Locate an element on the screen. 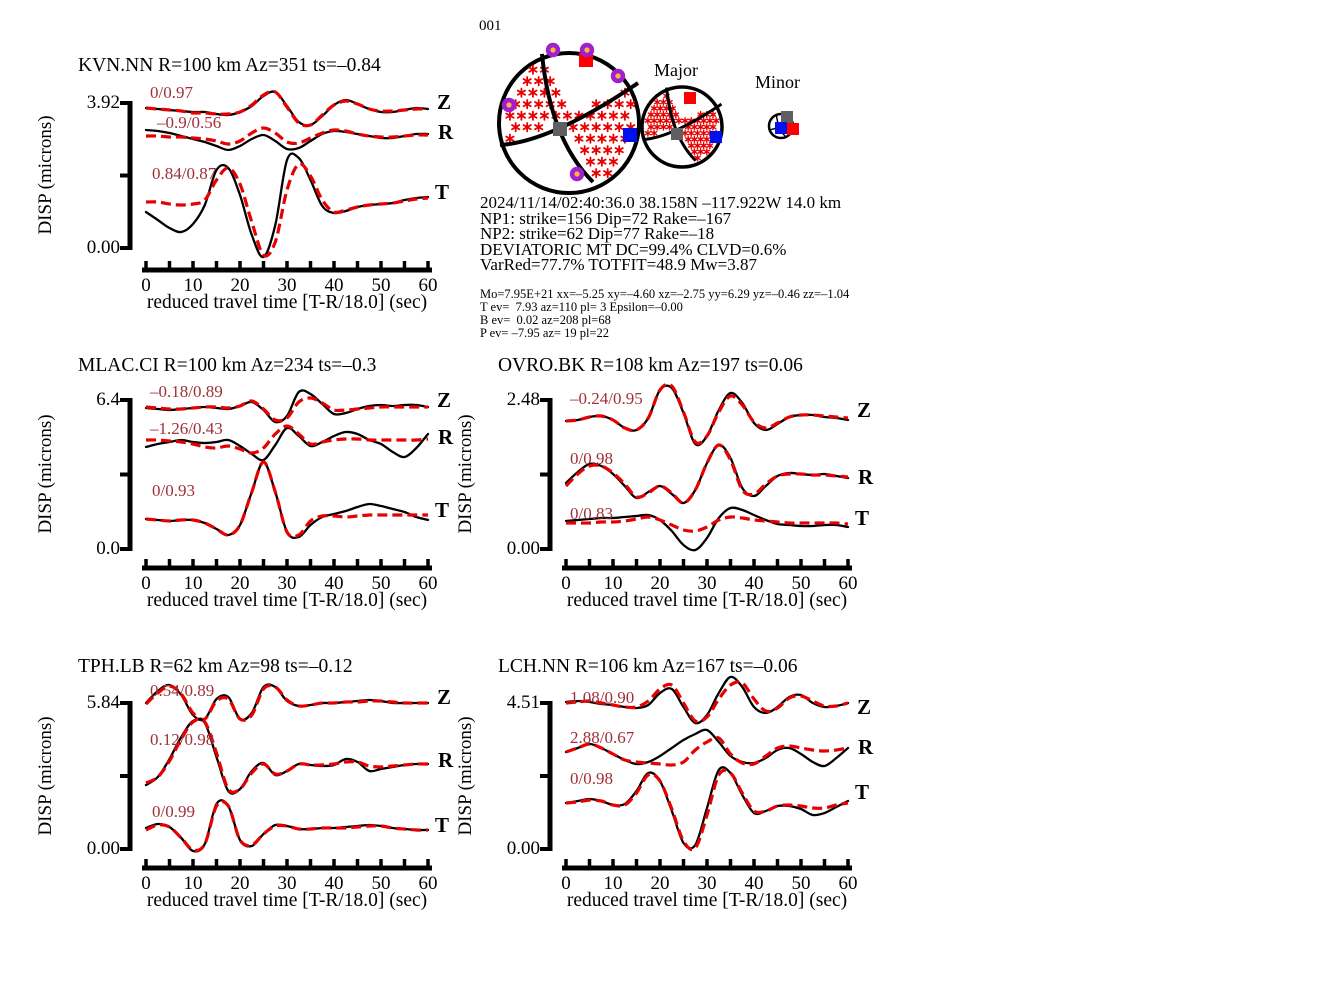  beachball-major is located at coordinates (682, 127).